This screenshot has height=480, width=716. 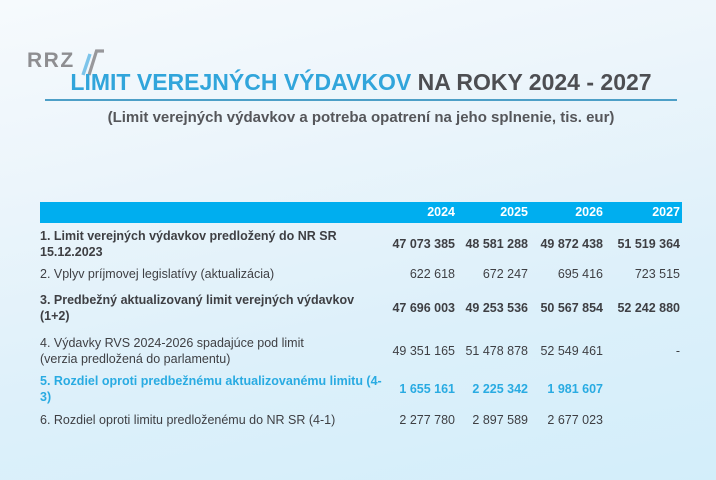 I want to click on cell-value: 2 277 780, so click(x=427, y=420).